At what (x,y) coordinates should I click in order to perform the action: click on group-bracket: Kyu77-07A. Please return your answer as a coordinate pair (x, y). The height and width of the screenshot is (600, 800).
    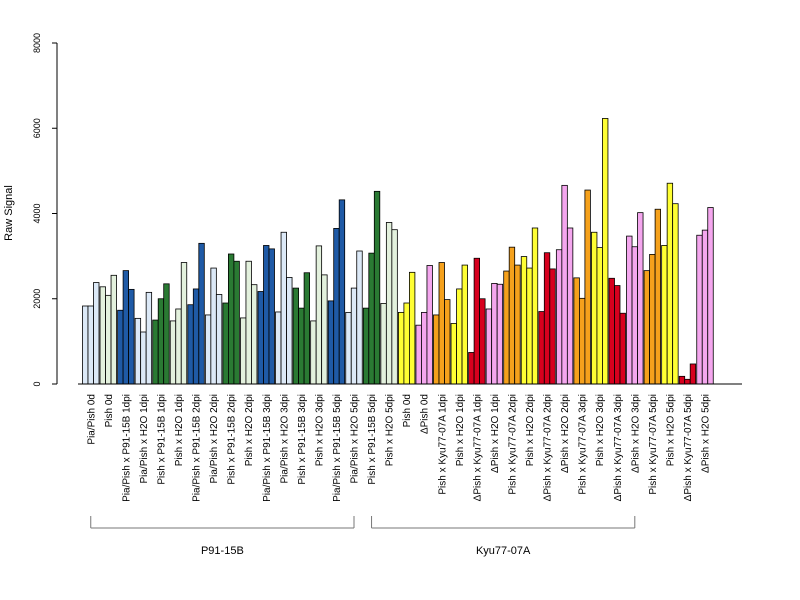
    Looking at the image, I should click on (503, 536).